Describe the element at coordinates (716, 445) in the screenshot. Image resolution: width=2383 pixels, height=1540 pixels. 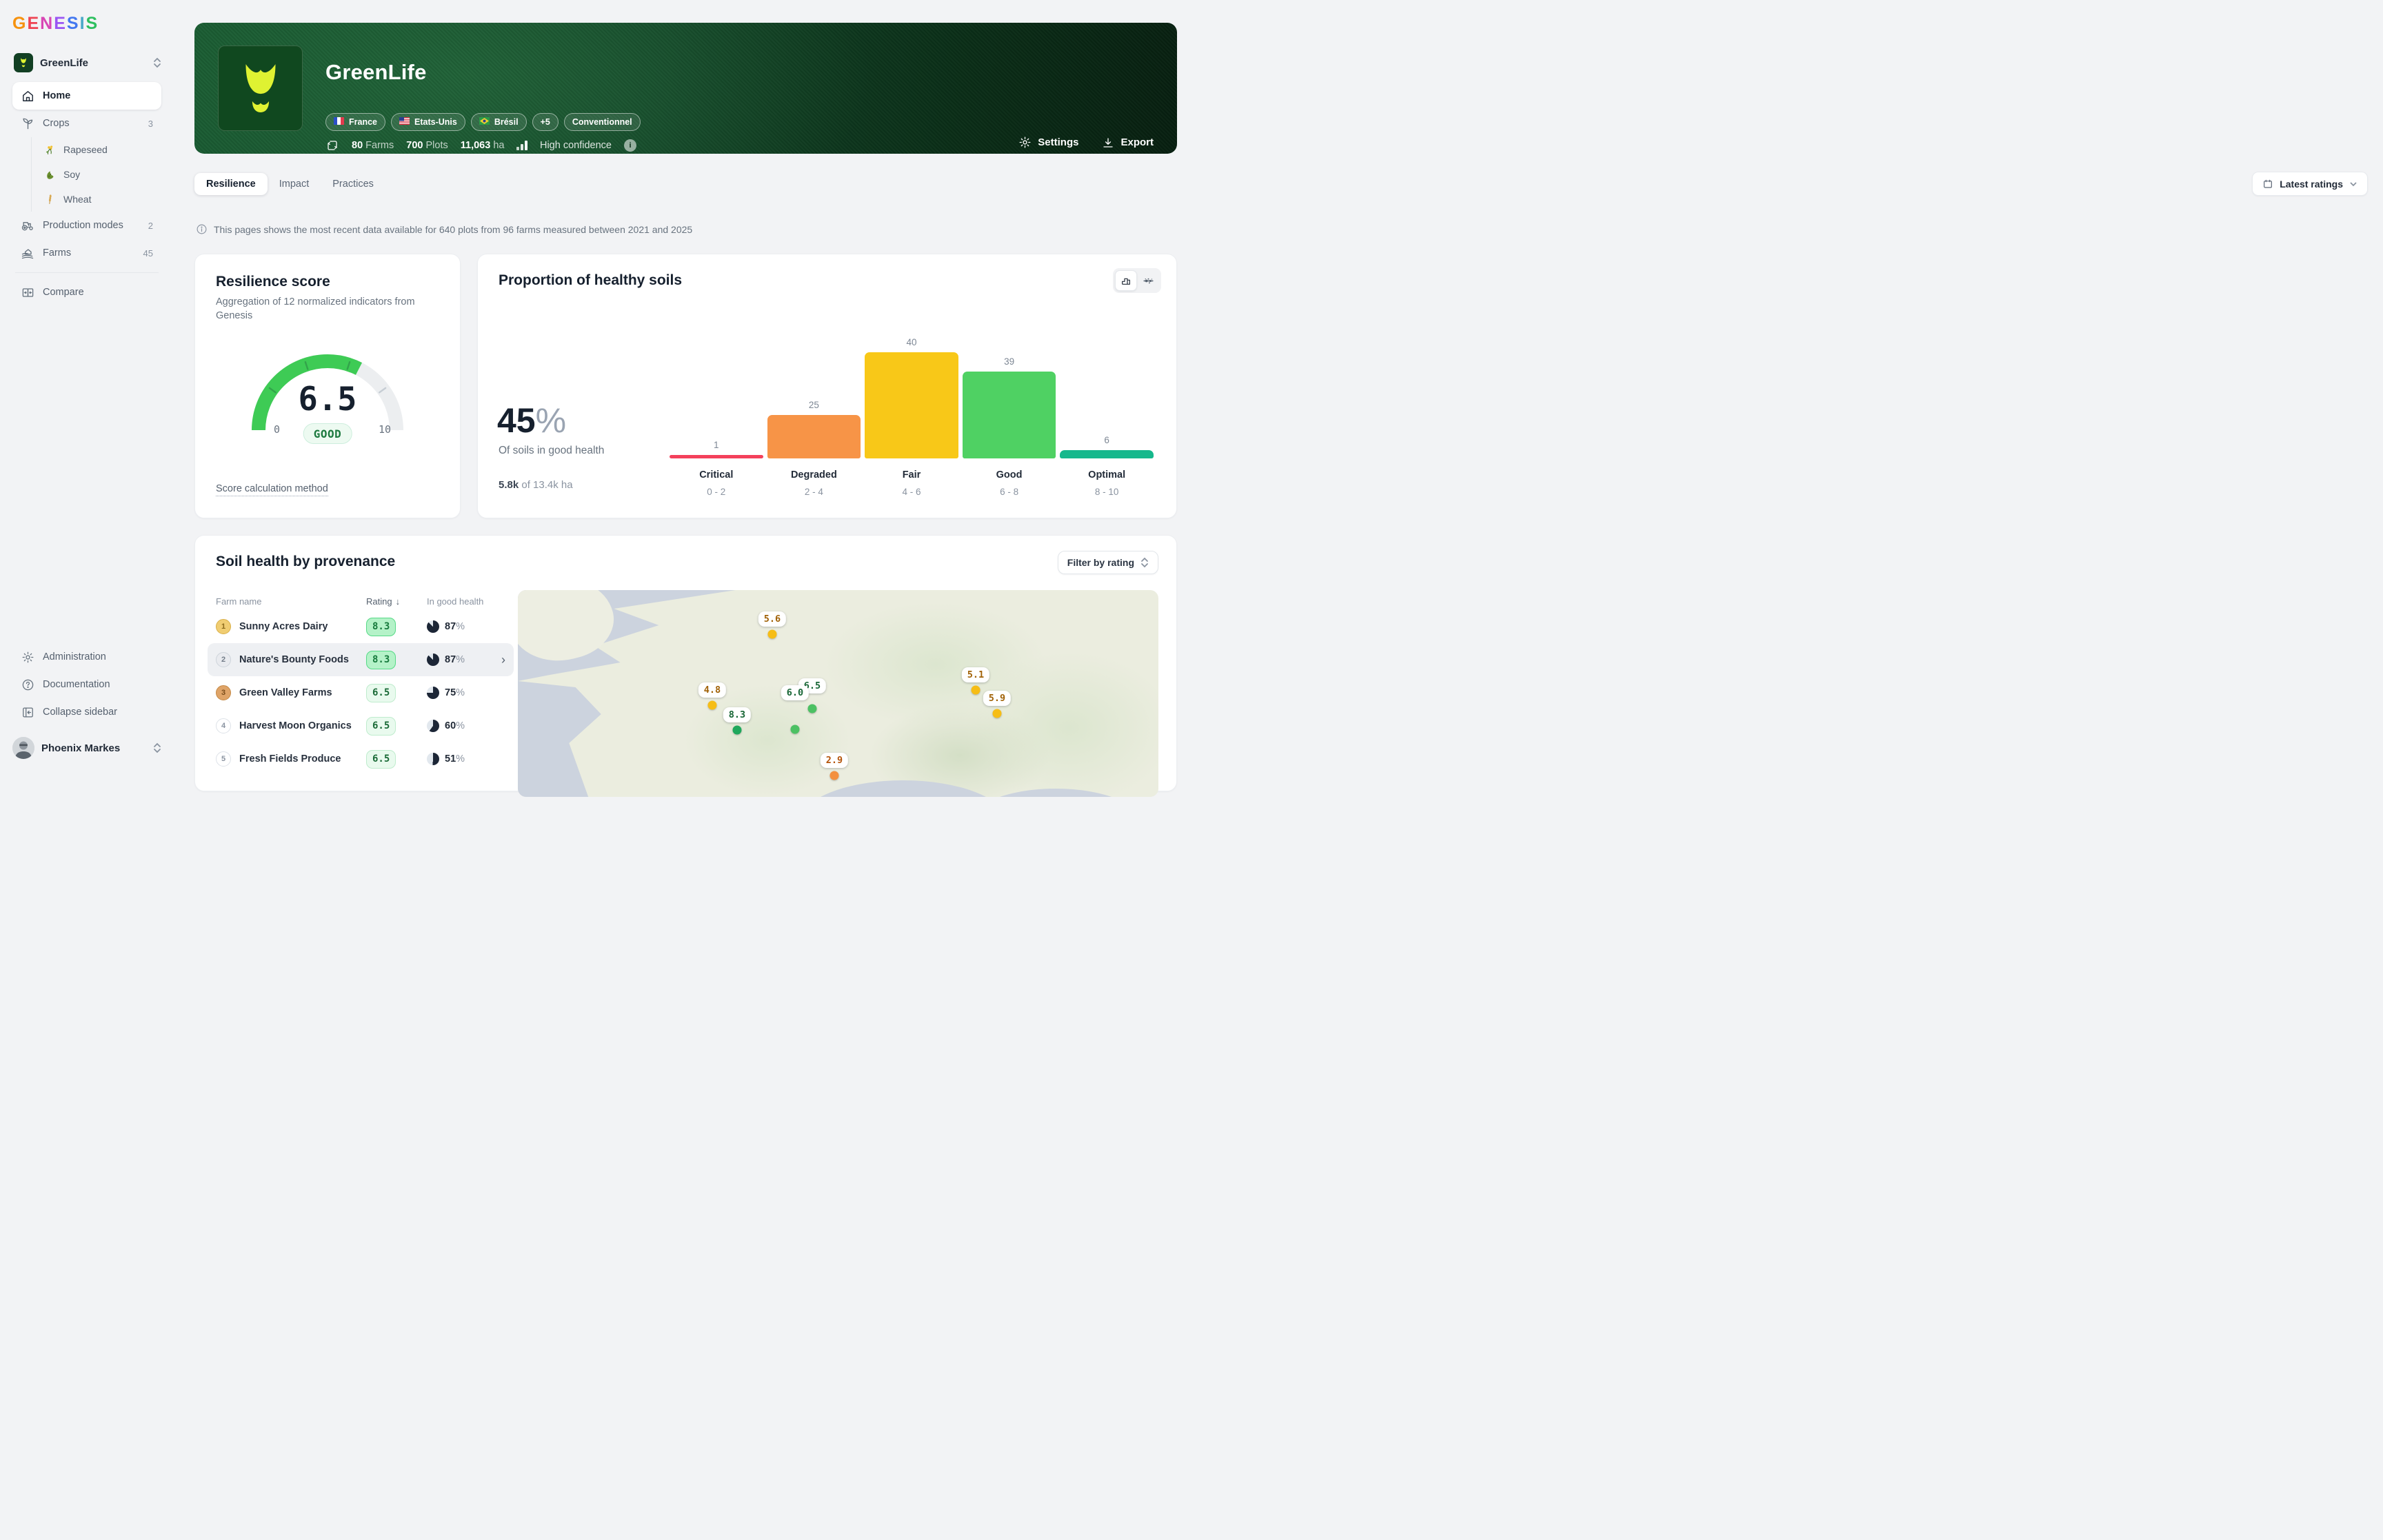
I see `bar-value: 1` at that location.